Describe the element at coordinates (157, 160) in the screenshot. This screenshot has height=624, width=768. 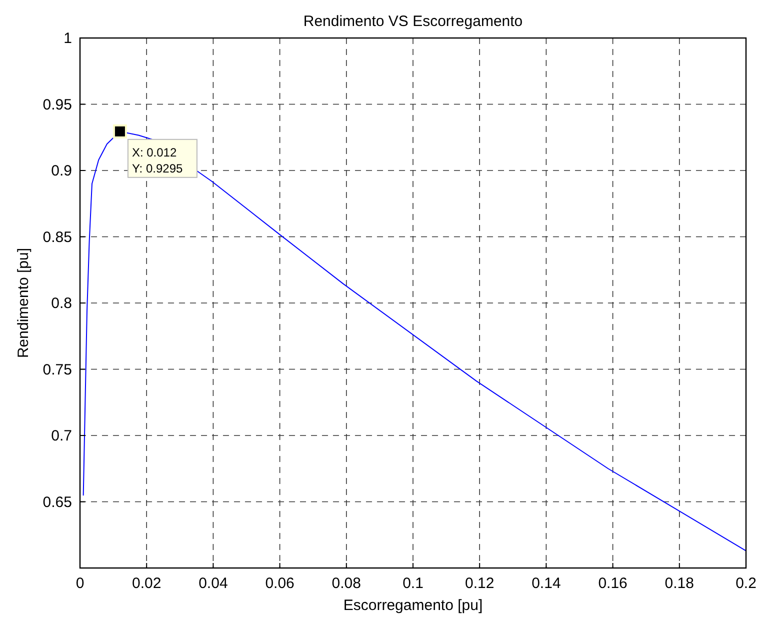
I see `annotation: X: 0.012 Y: 0.9295` at that location.